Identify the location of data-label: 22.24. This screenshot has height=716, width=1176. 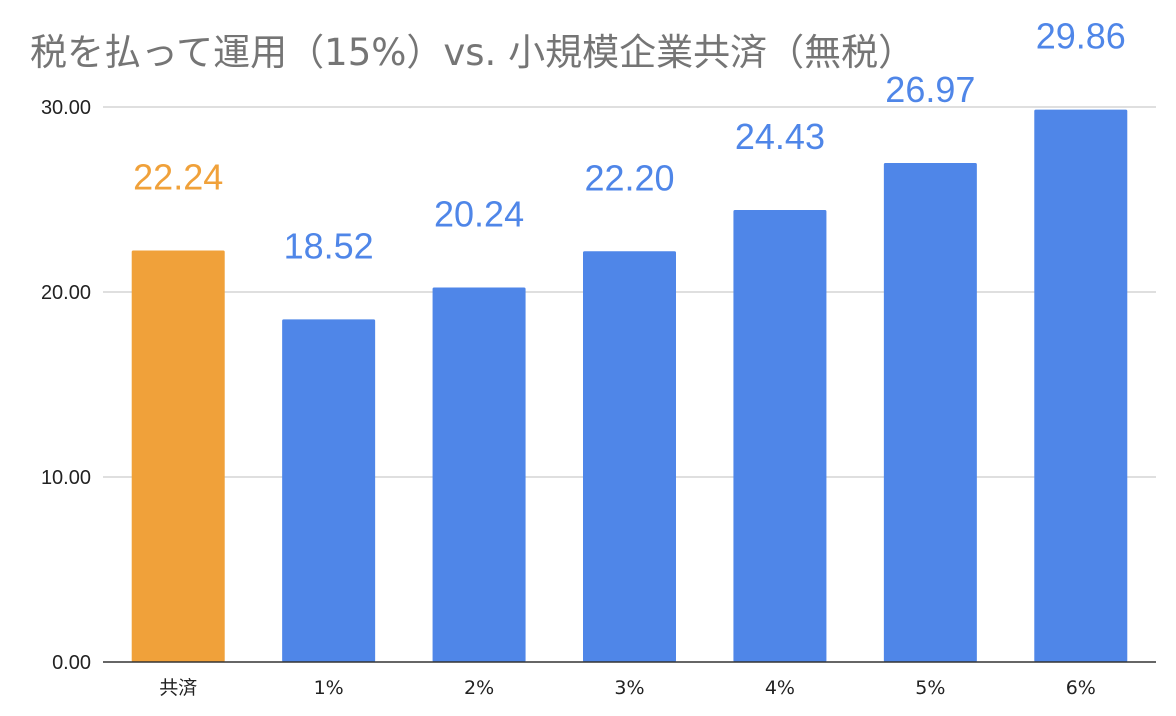
(178, 177).